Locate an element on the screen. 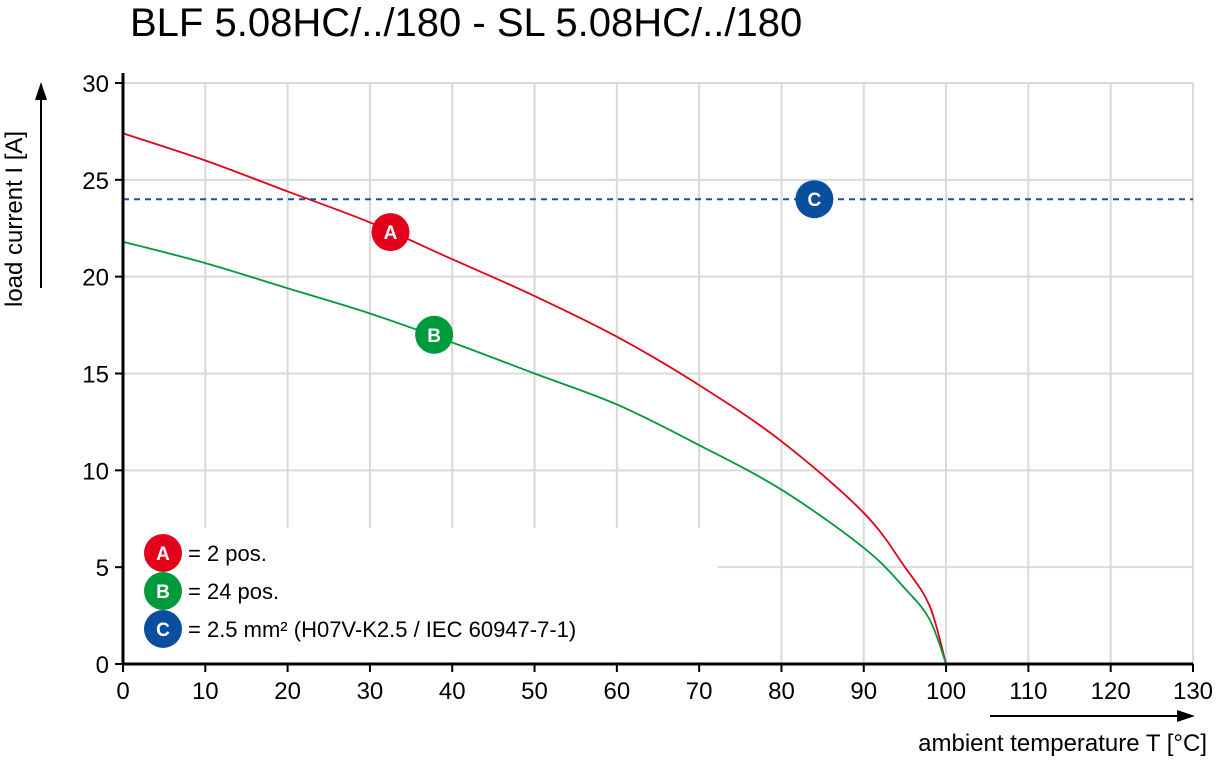 The width and height of the screenshot is (1219, 763). y-tick-label: 20 is located at coordinates (95, 278).